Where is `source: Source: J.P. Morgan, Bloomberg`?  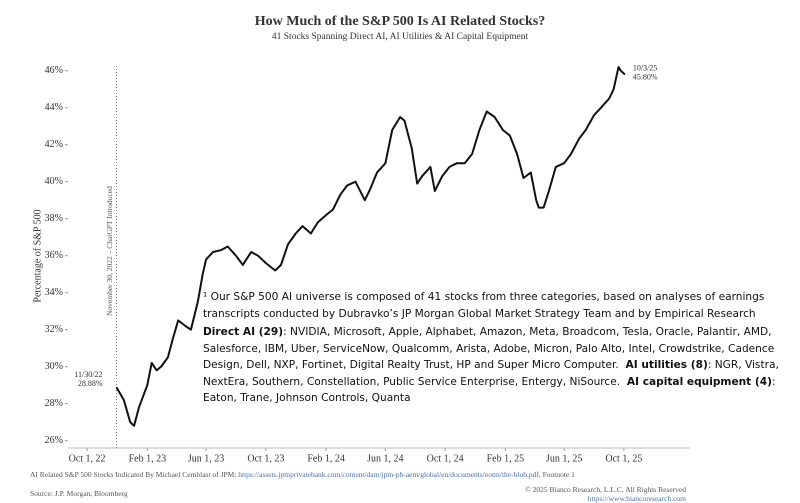
source: Source: J.P. Morgan, Bloomberg is located at coordinates (79, 493).